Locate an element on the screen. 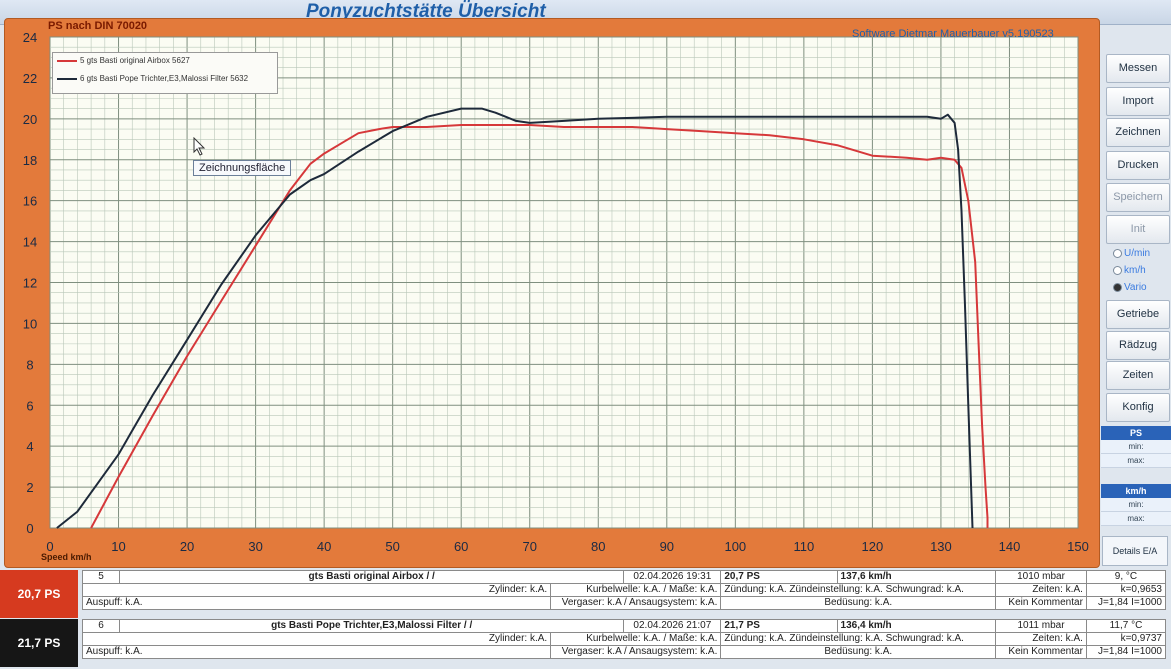 This screenshot has height=669, width=1171. legend-swatch-red is located at coordinates (67, 60).